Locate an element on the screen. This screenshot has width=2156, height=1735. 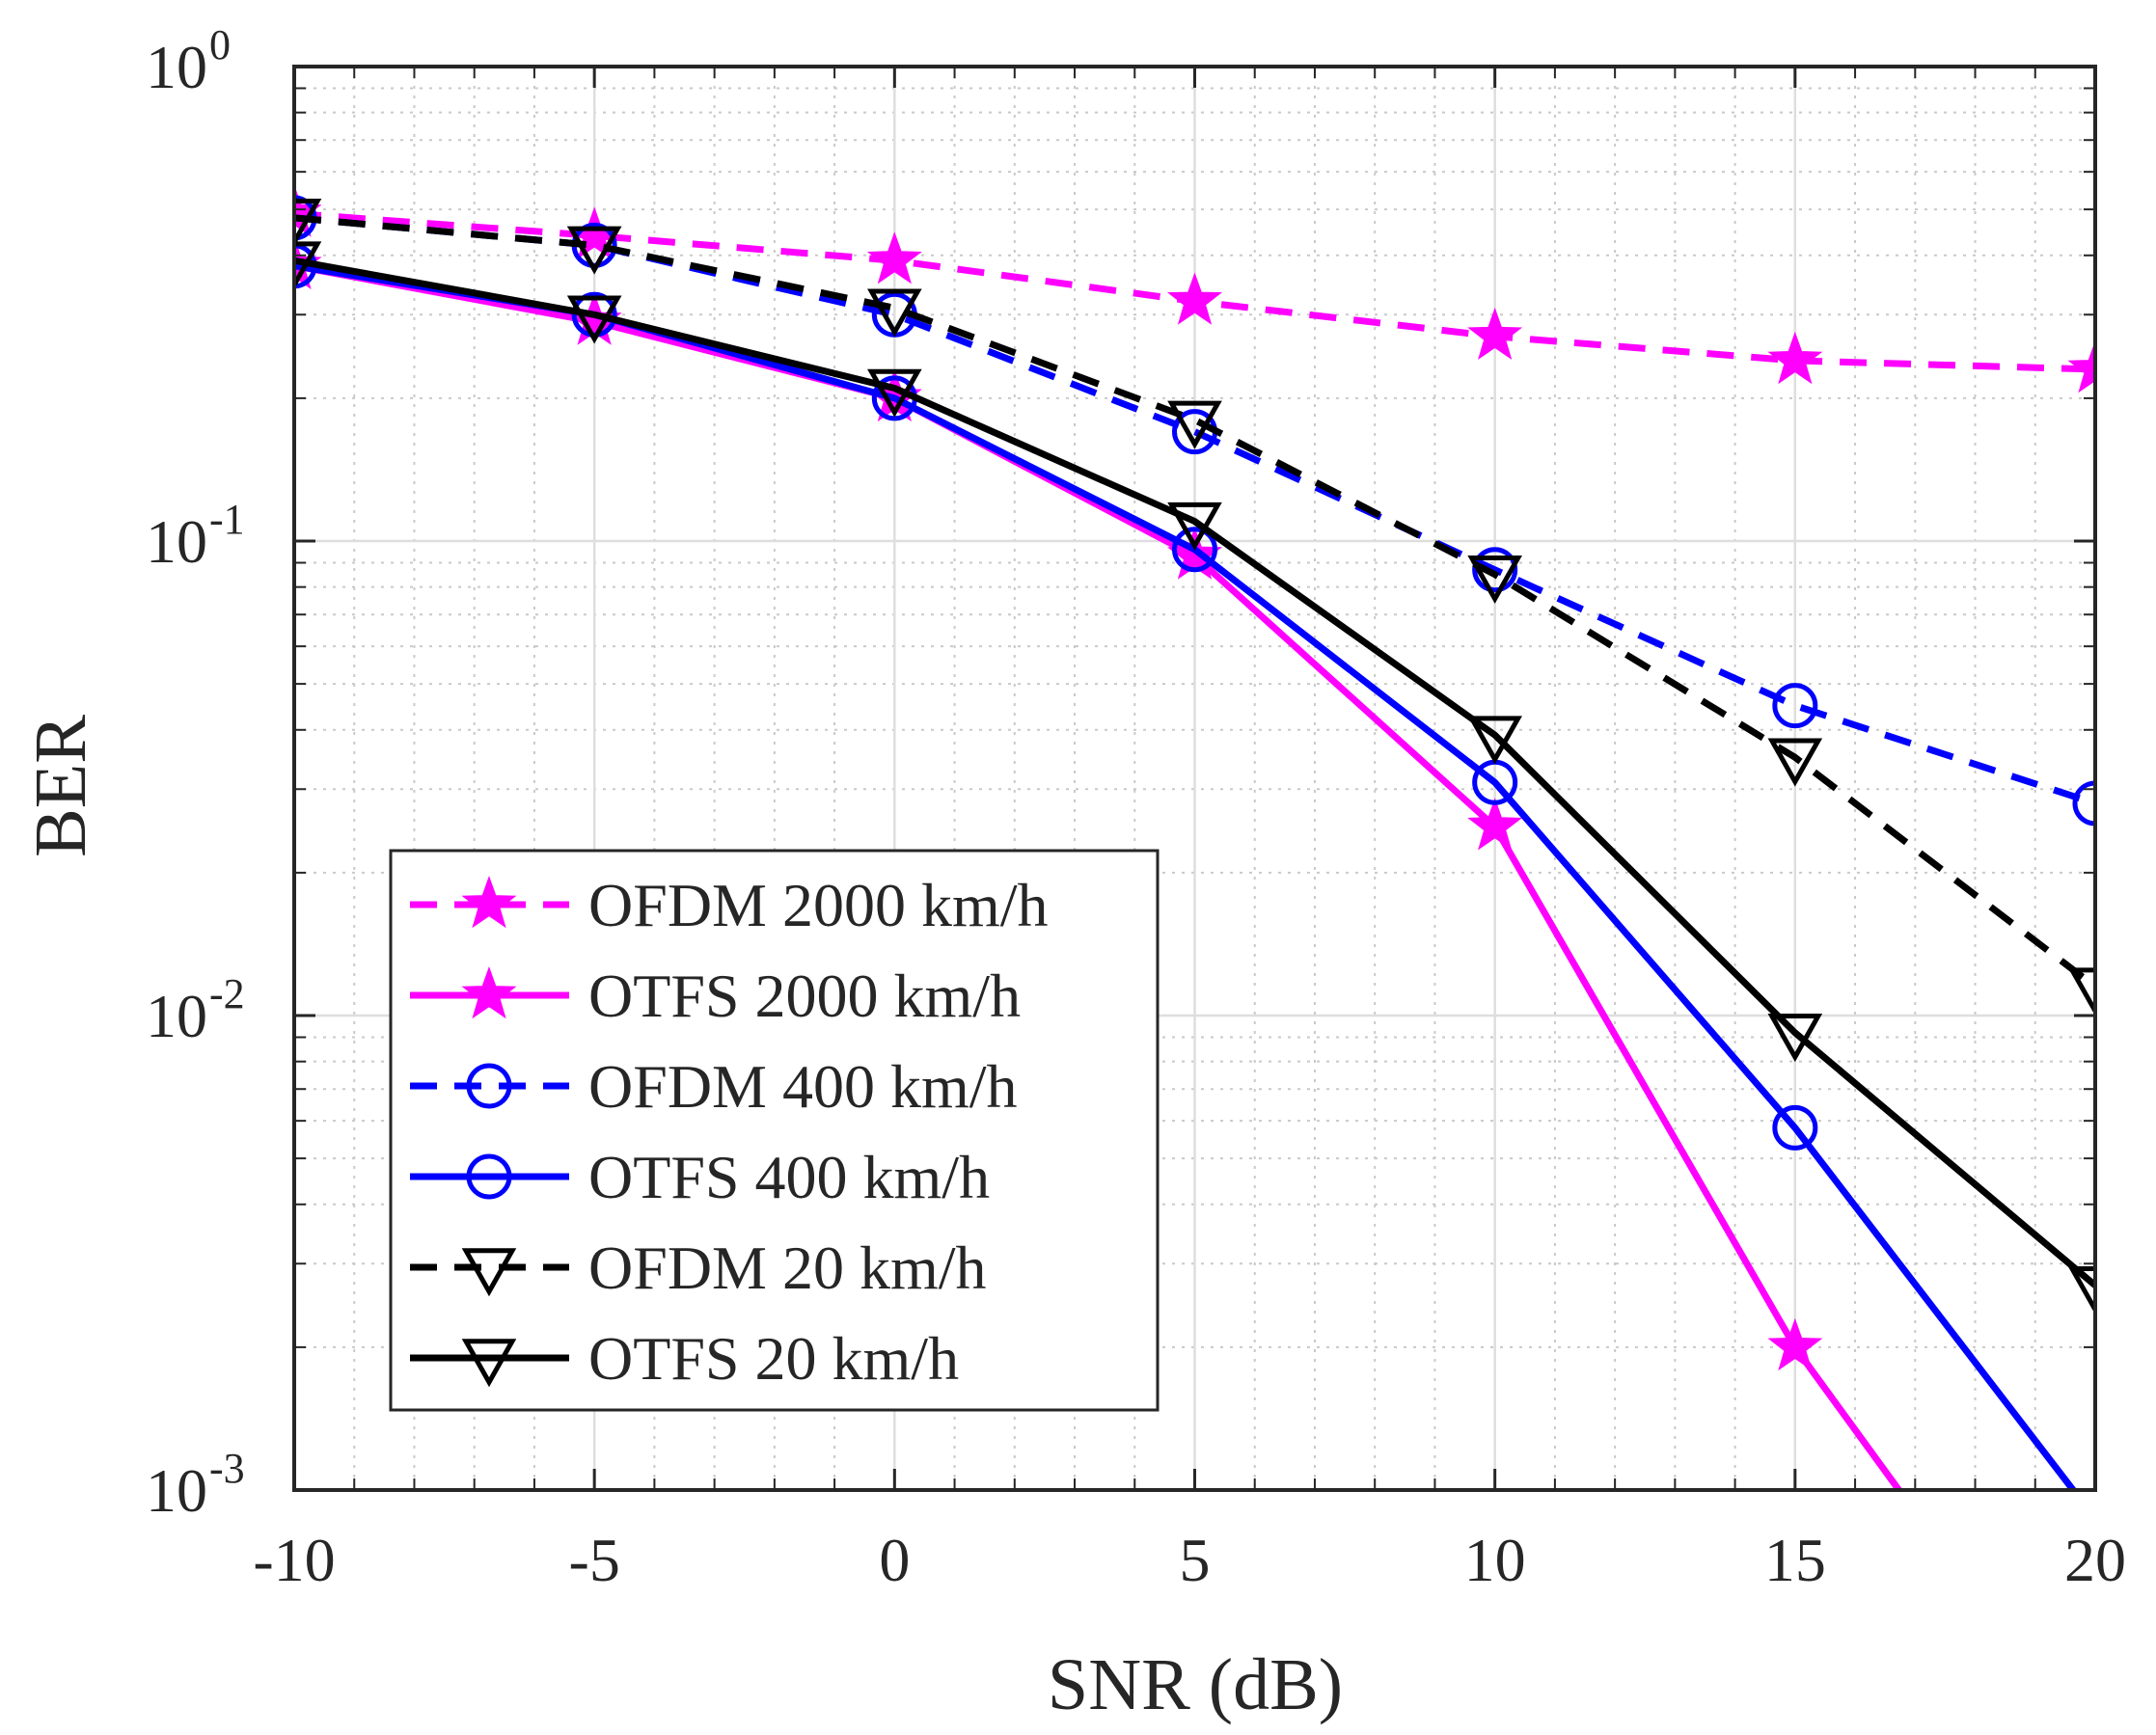
legend-item: OTFS 400 km/h is located at coordinates (700, 1177).